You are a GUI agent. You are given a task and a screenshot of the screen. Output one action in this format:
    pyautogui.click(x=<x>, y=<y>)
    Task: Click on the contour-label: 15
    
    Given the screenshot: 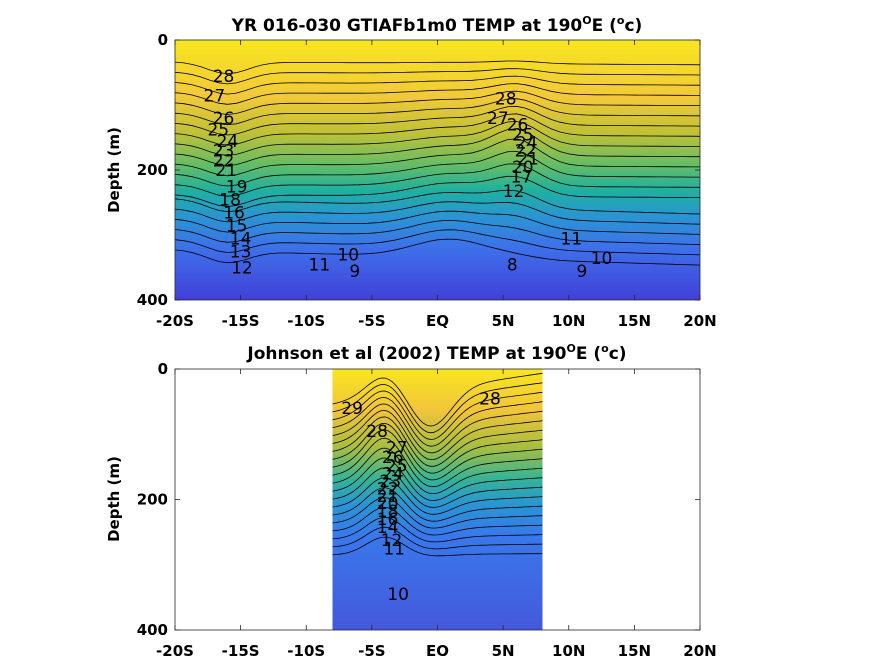 What is the action you would take?
    pyautogui.click(x=237, y=226)
    